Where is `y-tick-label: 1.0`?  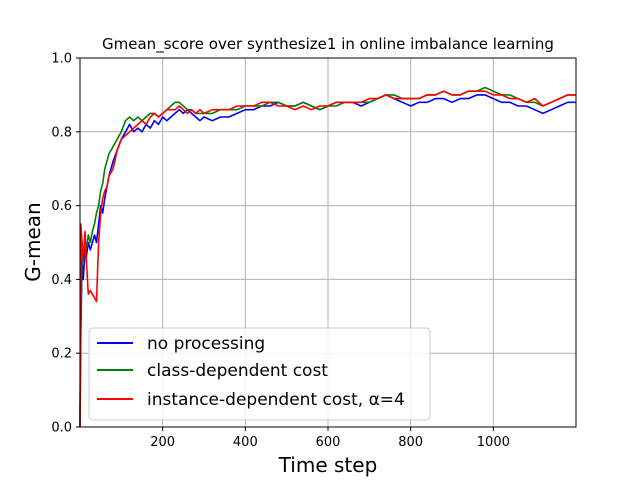
y-tick-label: 1.0 is located at coordinates (61, 59).